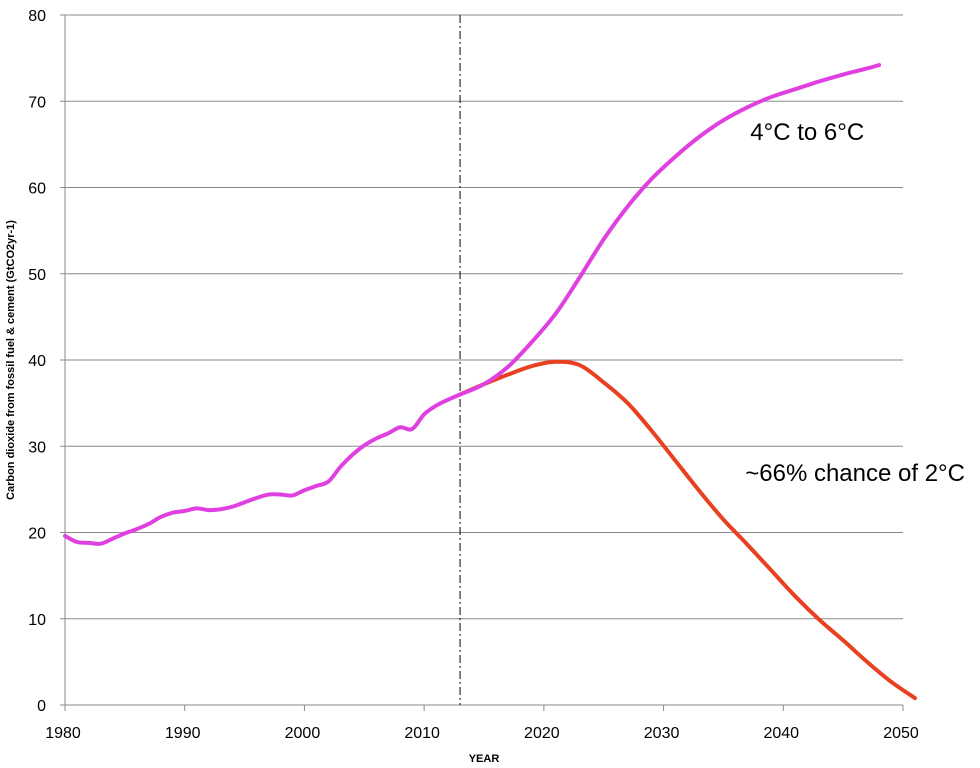 Image resolution: width=980 pixels, height=768 pixels. Describe the element at coordinates (484, 759) in the screenshot. I see `x-axis-label: YEAR` at that location.